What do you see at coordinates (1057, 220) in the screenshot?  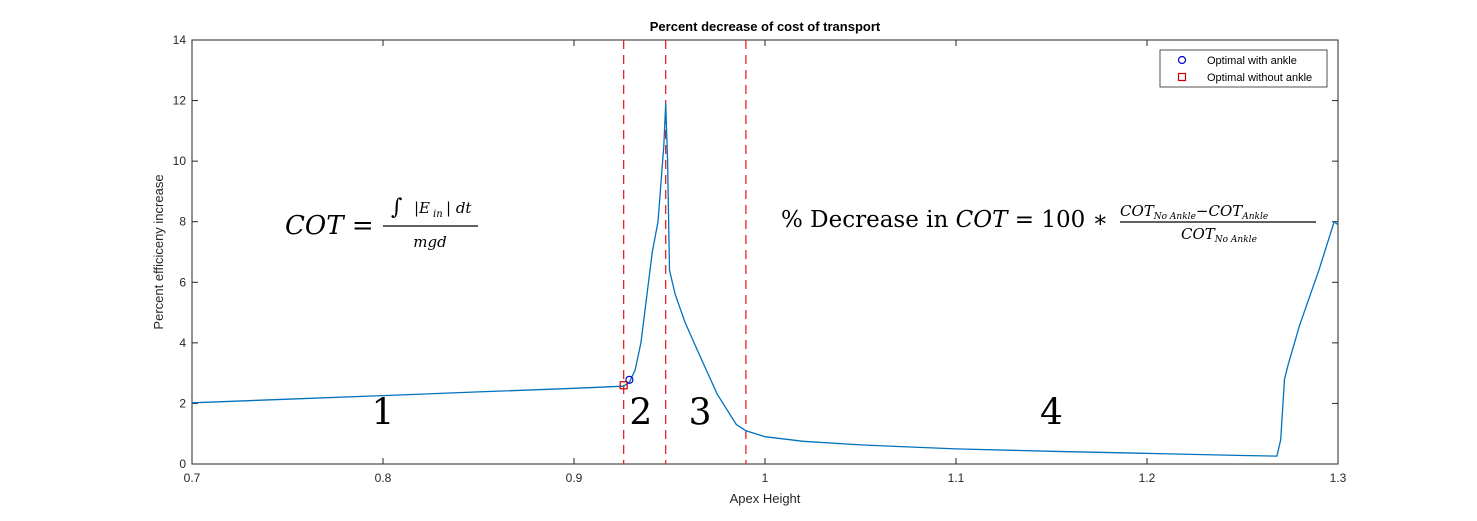 I see `pct-formula-eq: = 100 ∗` at bounding box center [1057, 220].